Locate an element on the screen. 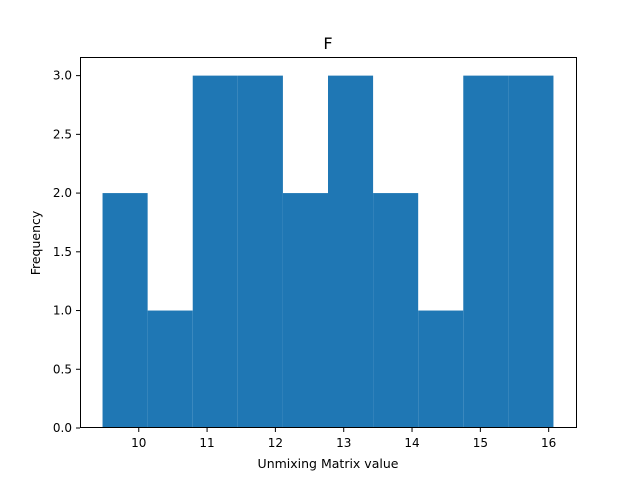 This screenshot has height=480, width=640. x-tick-label: 14 is located at coordinates (411, 443).